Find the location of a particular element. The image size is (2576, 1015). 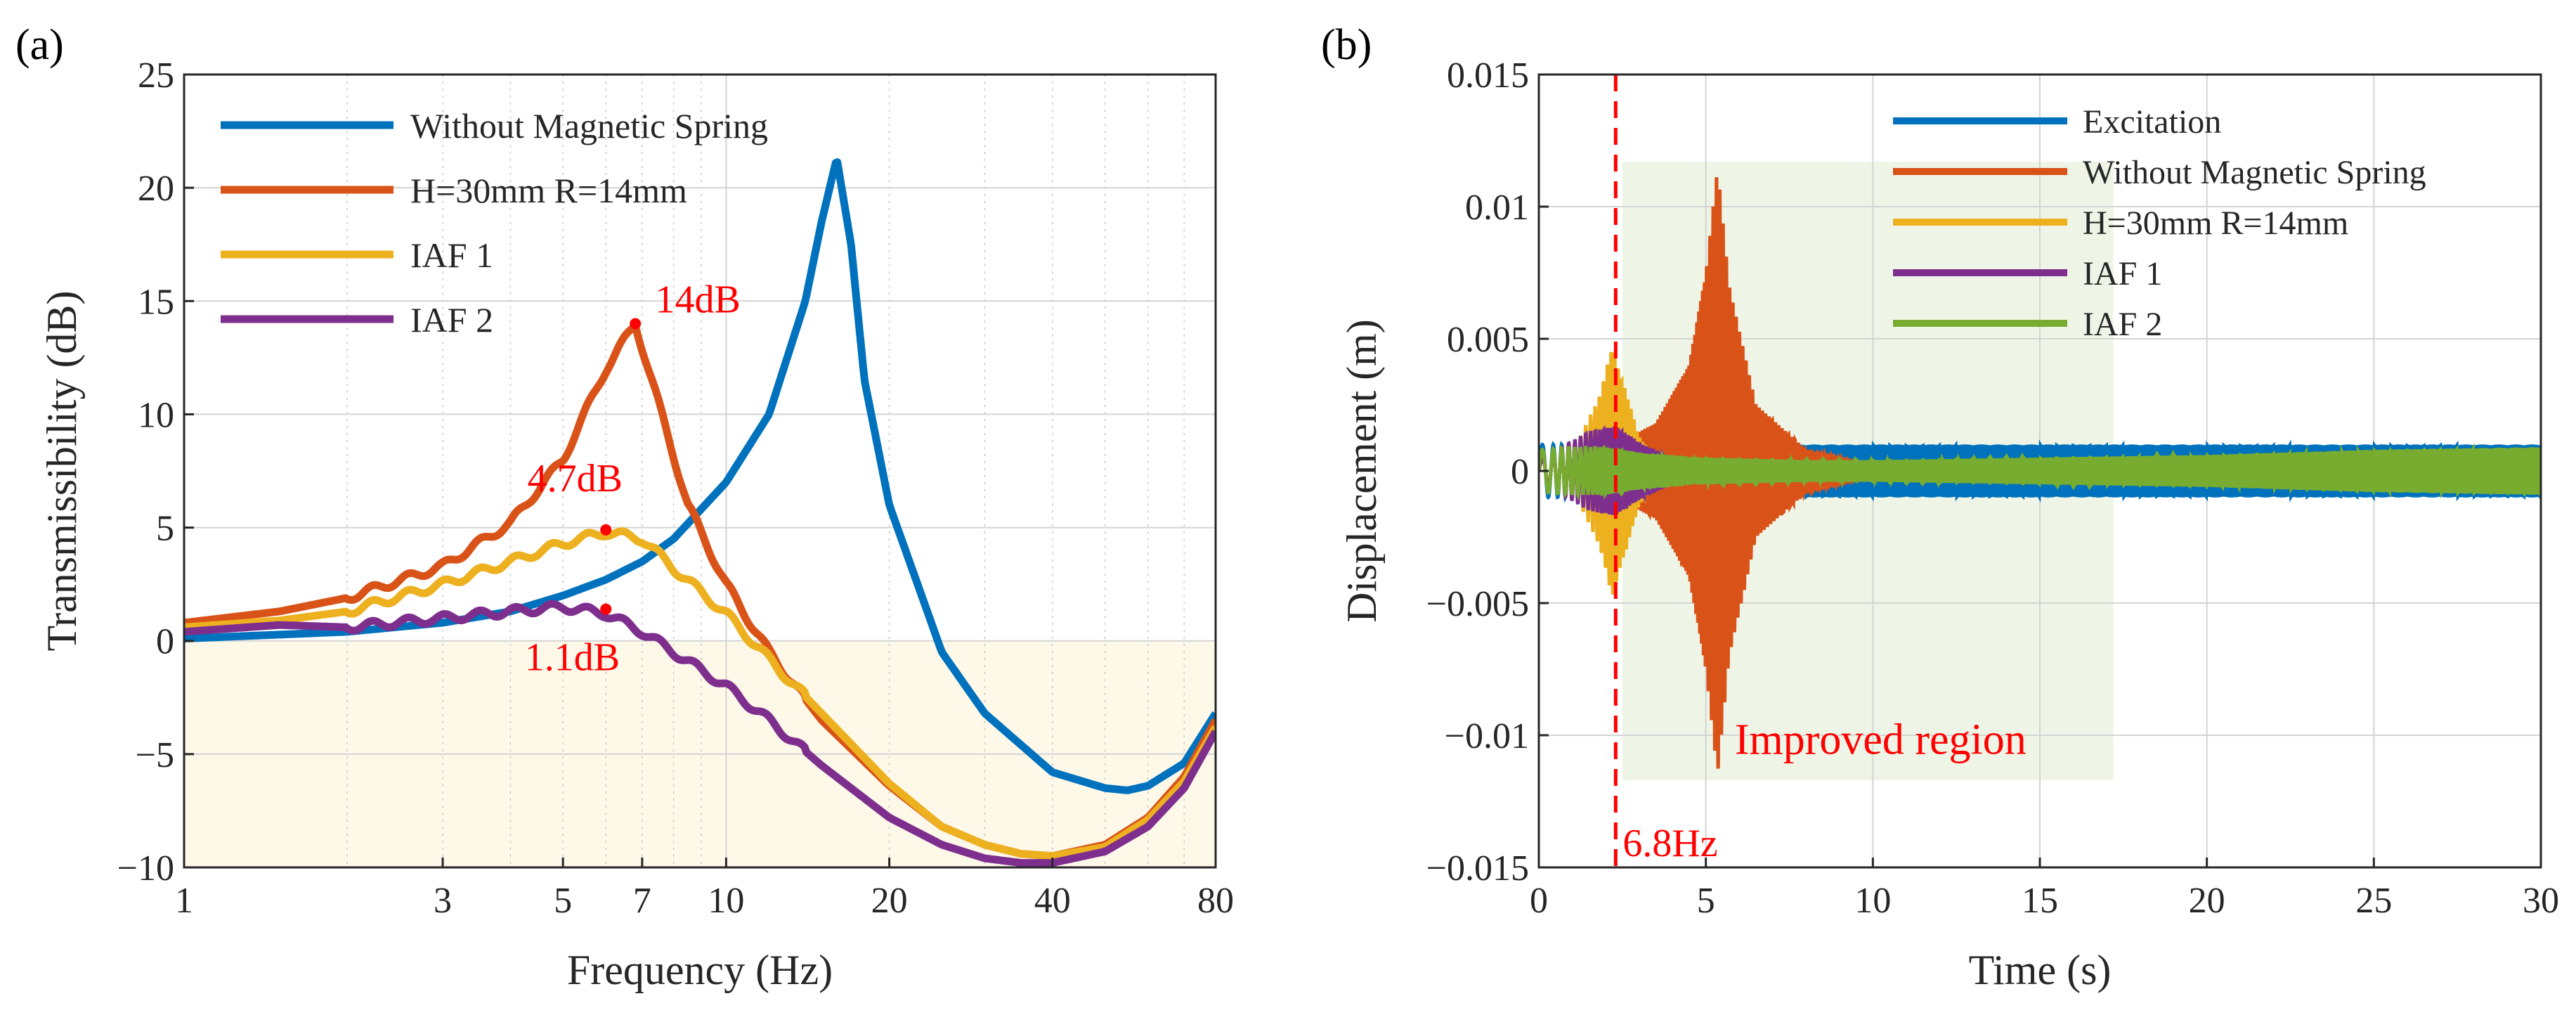

ytick-label-0-015: 0.015 is located at coordinates (1488, 76).